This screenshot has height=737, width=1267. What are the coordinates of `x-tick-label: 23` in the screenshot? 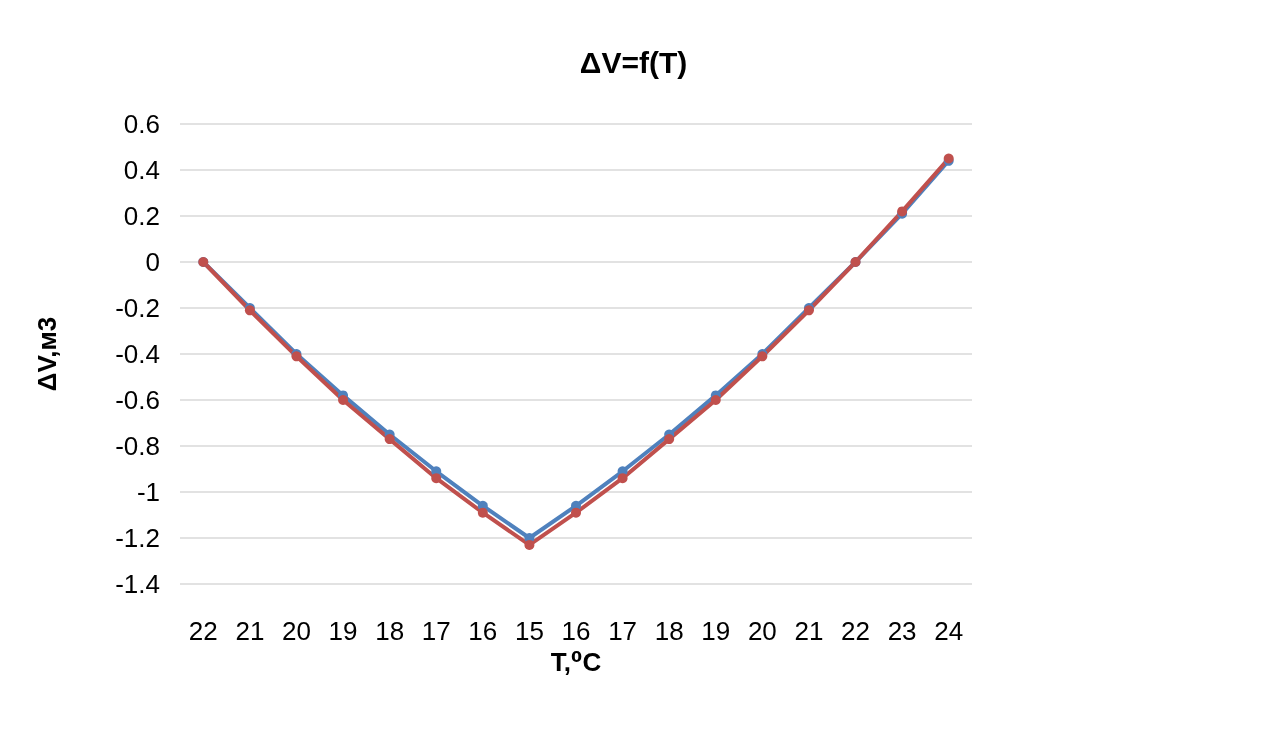 It's located at (902, 631).